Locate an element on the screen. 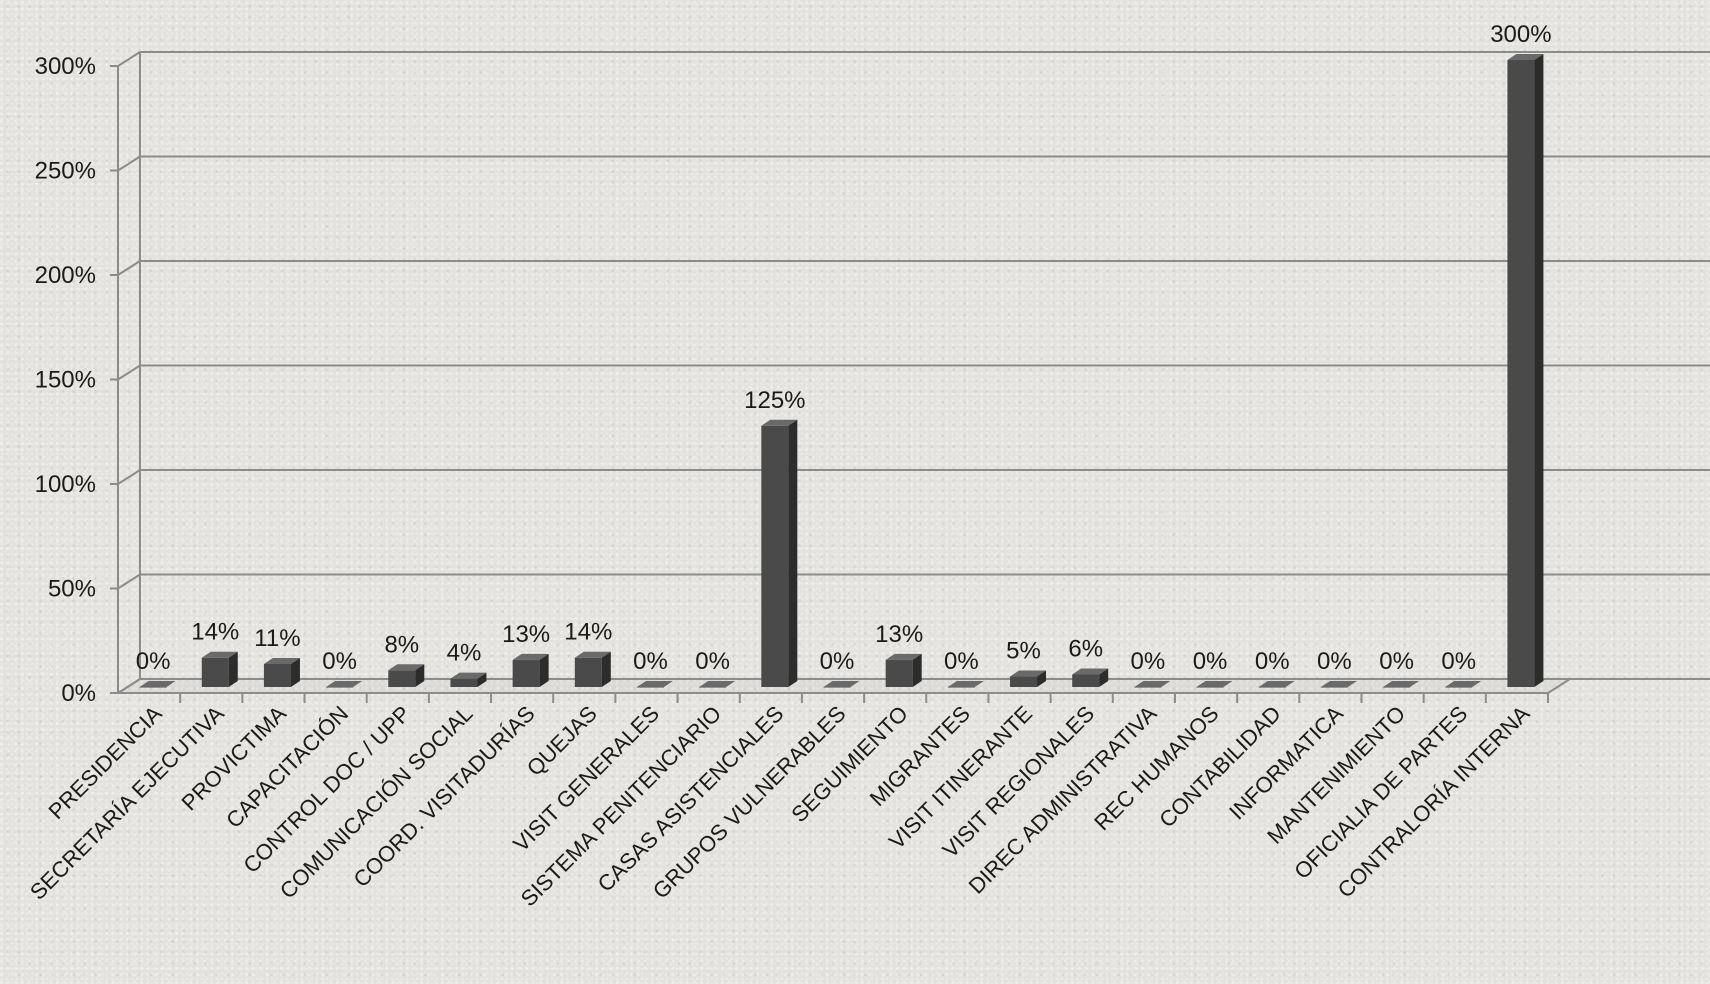 Image resolution: width=1710 pixels, height=984 pixels. data-label: 125% is located at coordinates (774, 400).